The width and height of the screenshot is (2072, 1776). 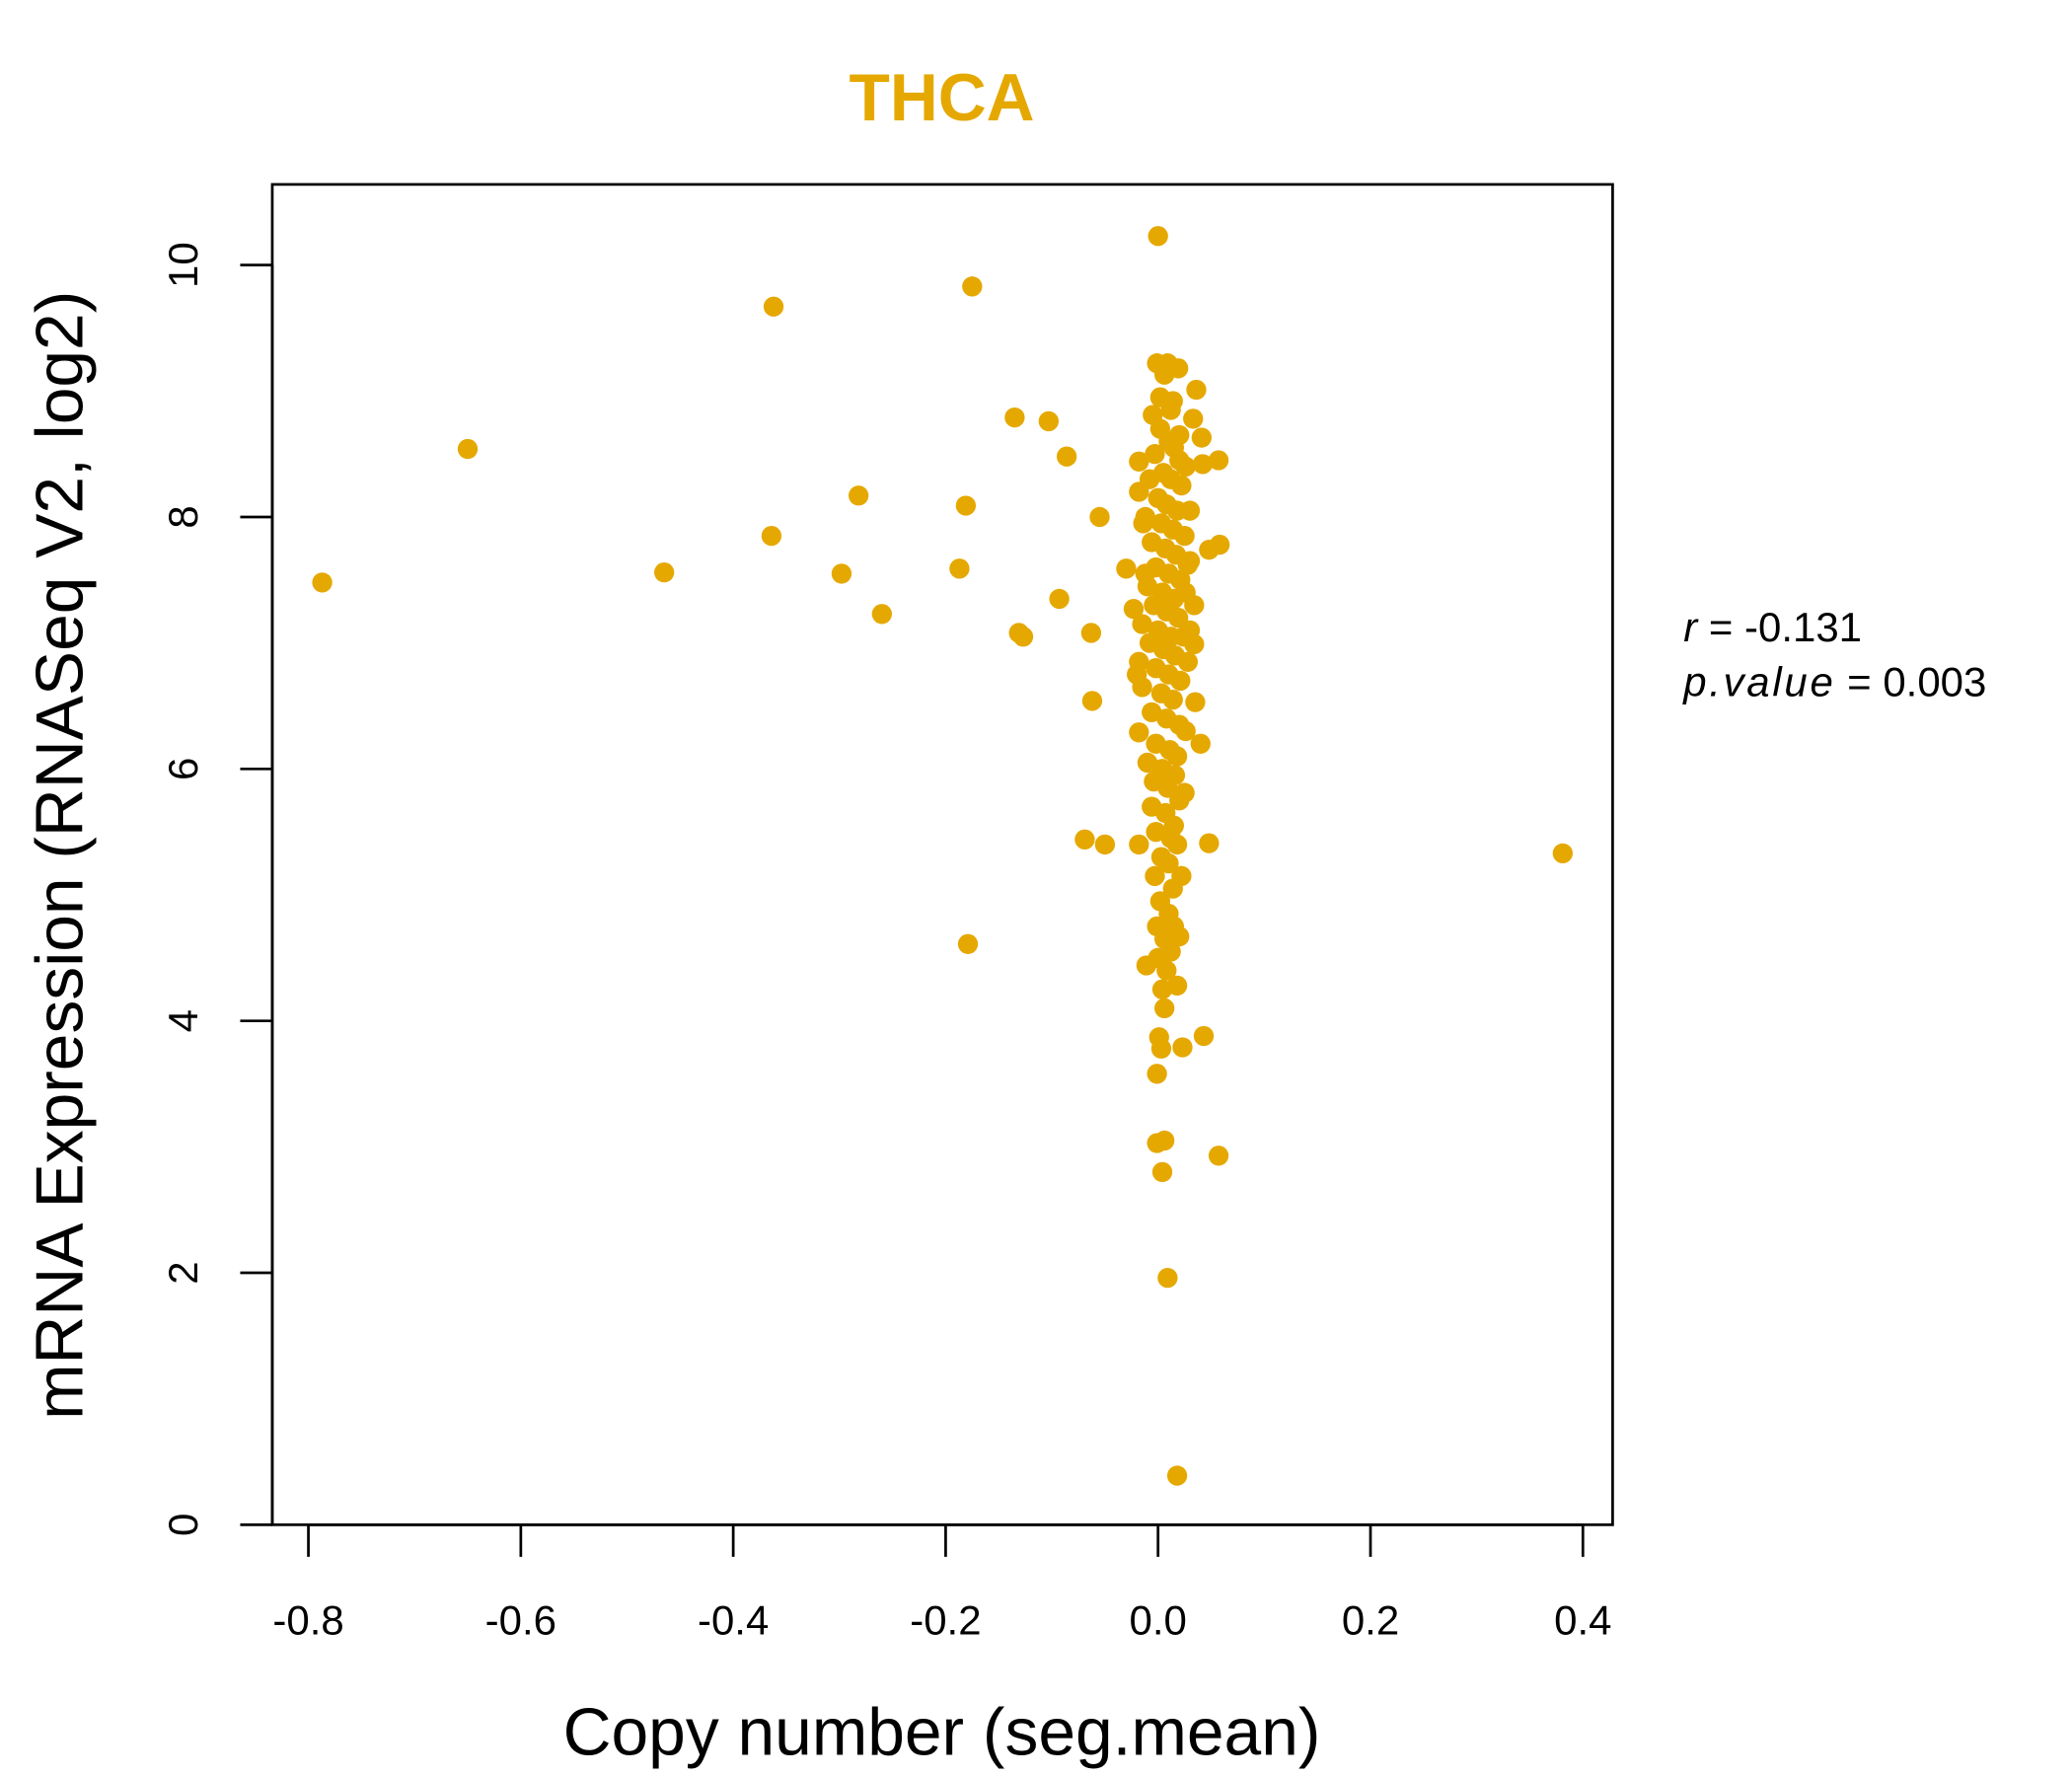 What do you see at coordinates (183, 1273) in the screenshot?
I see `y-tick-label: 2` at bounding box center [183, 1273].